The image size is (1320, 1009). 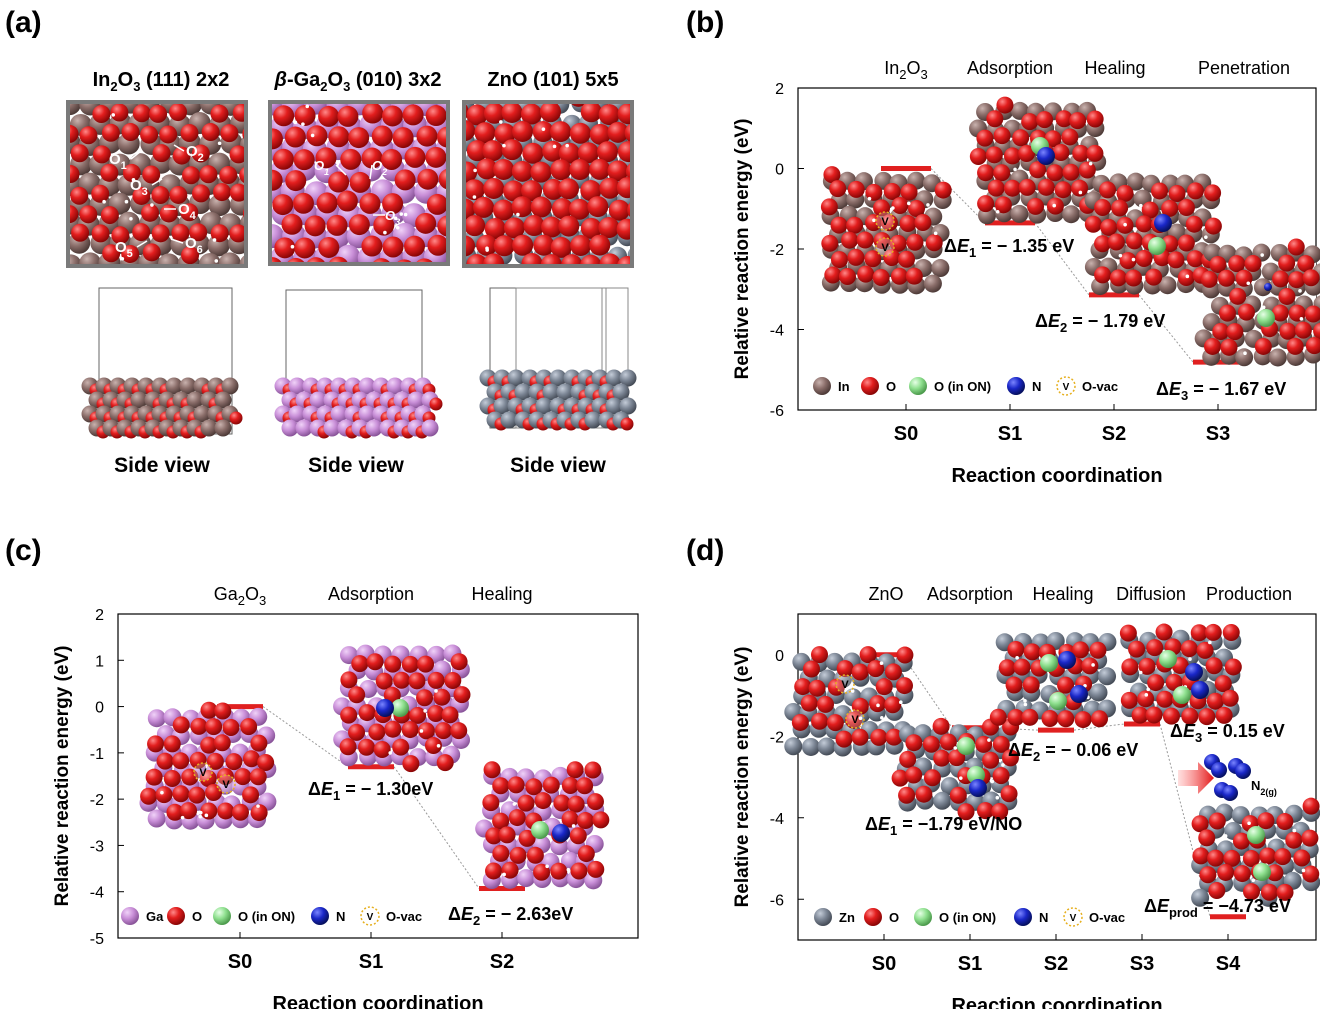 What do you see at coordinates (885, 594) in the screenshot?
I see `stage-label: ZnO` at bounding box center [885, 594].